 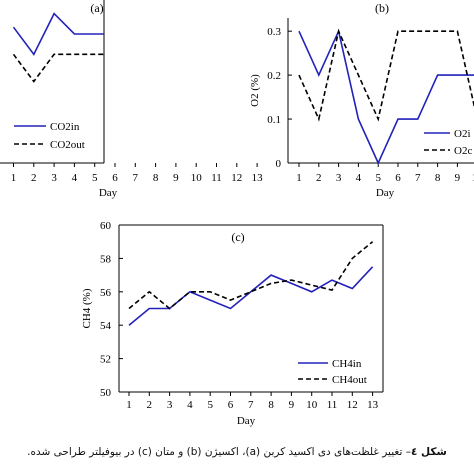 I want to click on y-axis-label: O2 (%), so click(x=255, y=90).